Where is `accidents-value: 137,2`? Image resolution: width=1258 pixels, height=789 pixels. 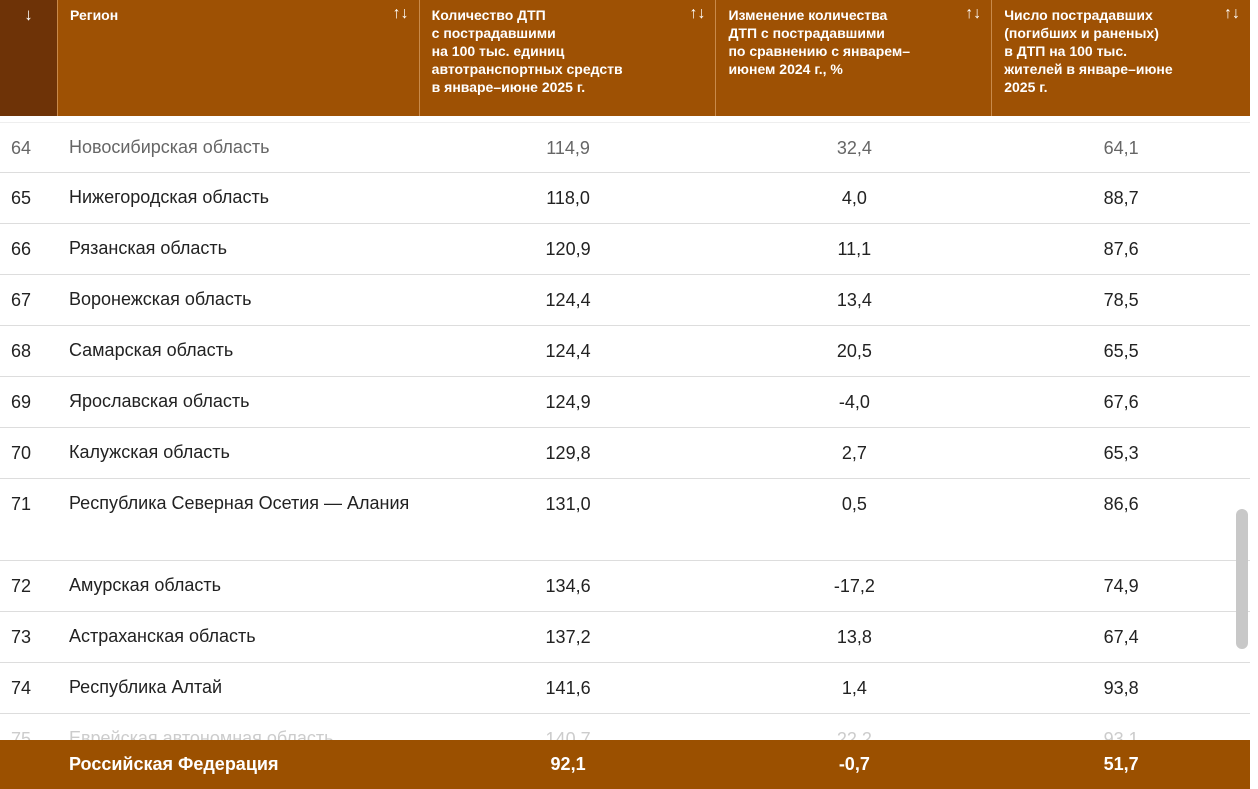 accidents-value: 137,2 is located at coordinates (568, 637).